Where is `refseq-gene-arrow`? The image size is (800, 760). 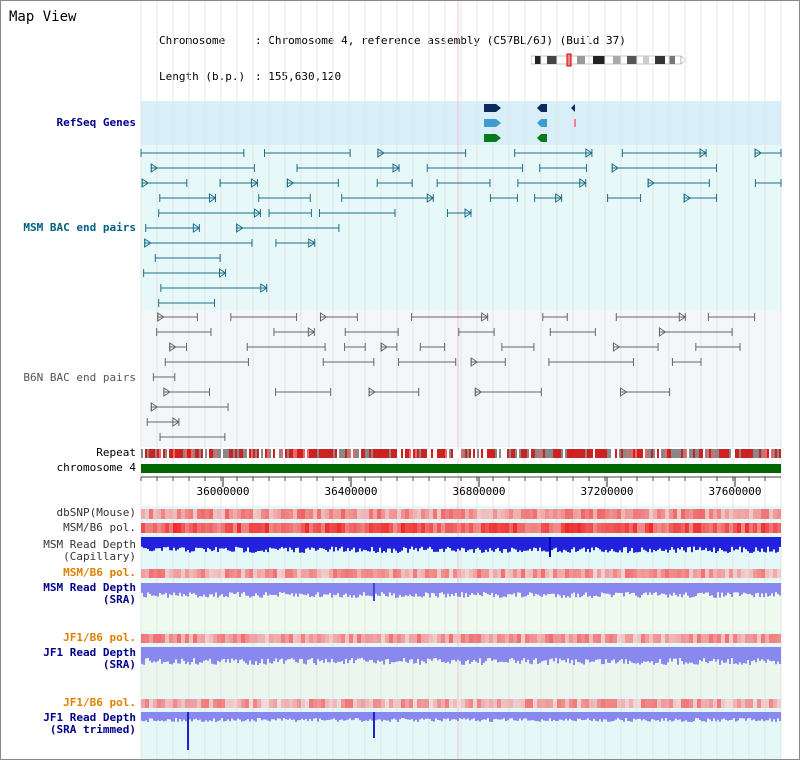 refseq-gene-arrow is located at coordinates (539, 138).